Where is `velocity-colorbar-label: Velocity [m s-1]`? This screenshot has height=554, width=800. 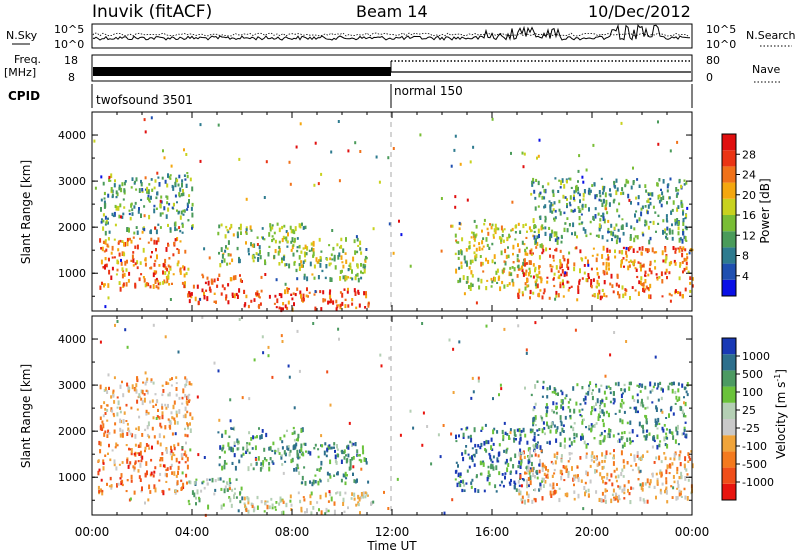
velocity-colorbar-label: Velocity [m s-1] is located at coordinates (780, 414).